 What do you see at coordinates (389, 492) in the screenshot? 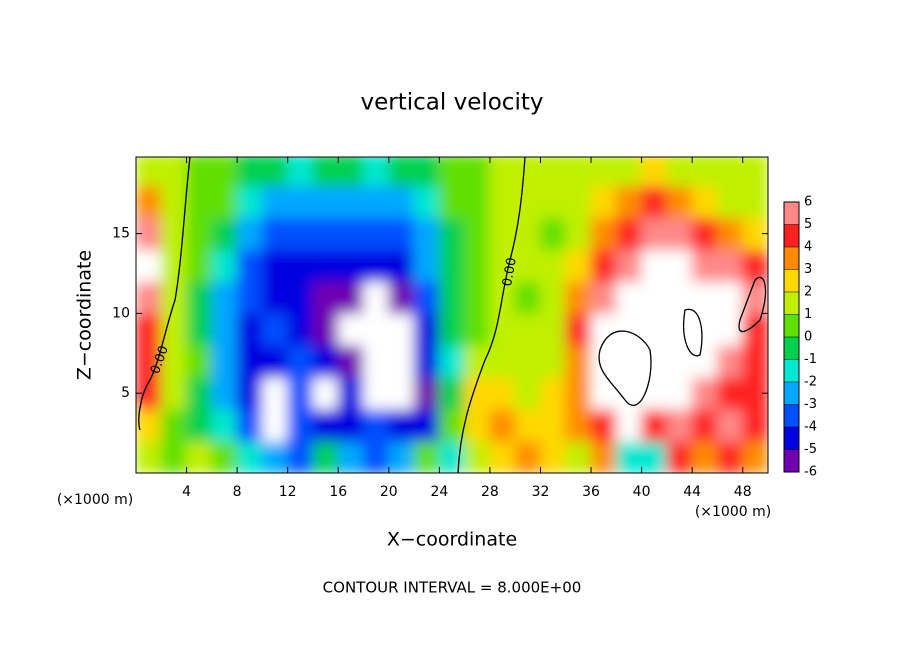
I see `x-tick-label: 20` at bounding box center [389, 492].